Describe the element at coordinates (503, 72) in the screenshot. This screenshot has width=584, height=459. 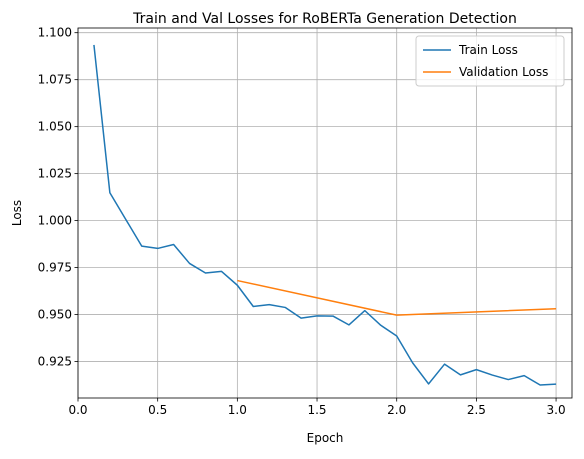
I see `legend-label-validation-loss: Validation Loss` at that location.